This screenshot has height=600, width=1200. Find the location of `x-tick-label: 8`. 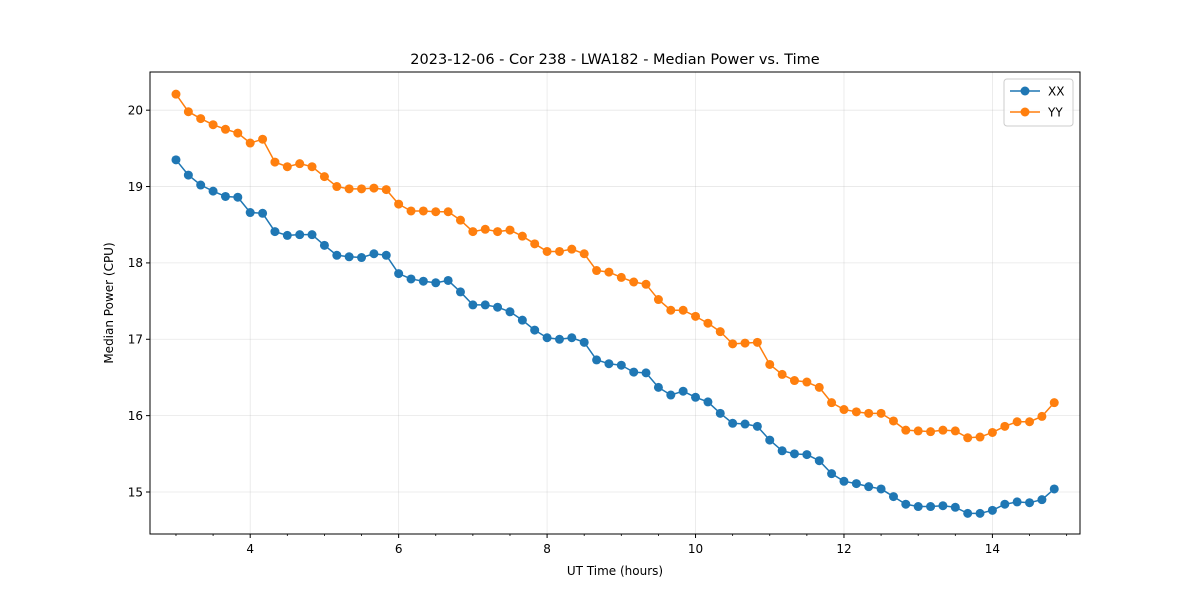

x-tick-label: 8 is located at coordinates (547, 549).